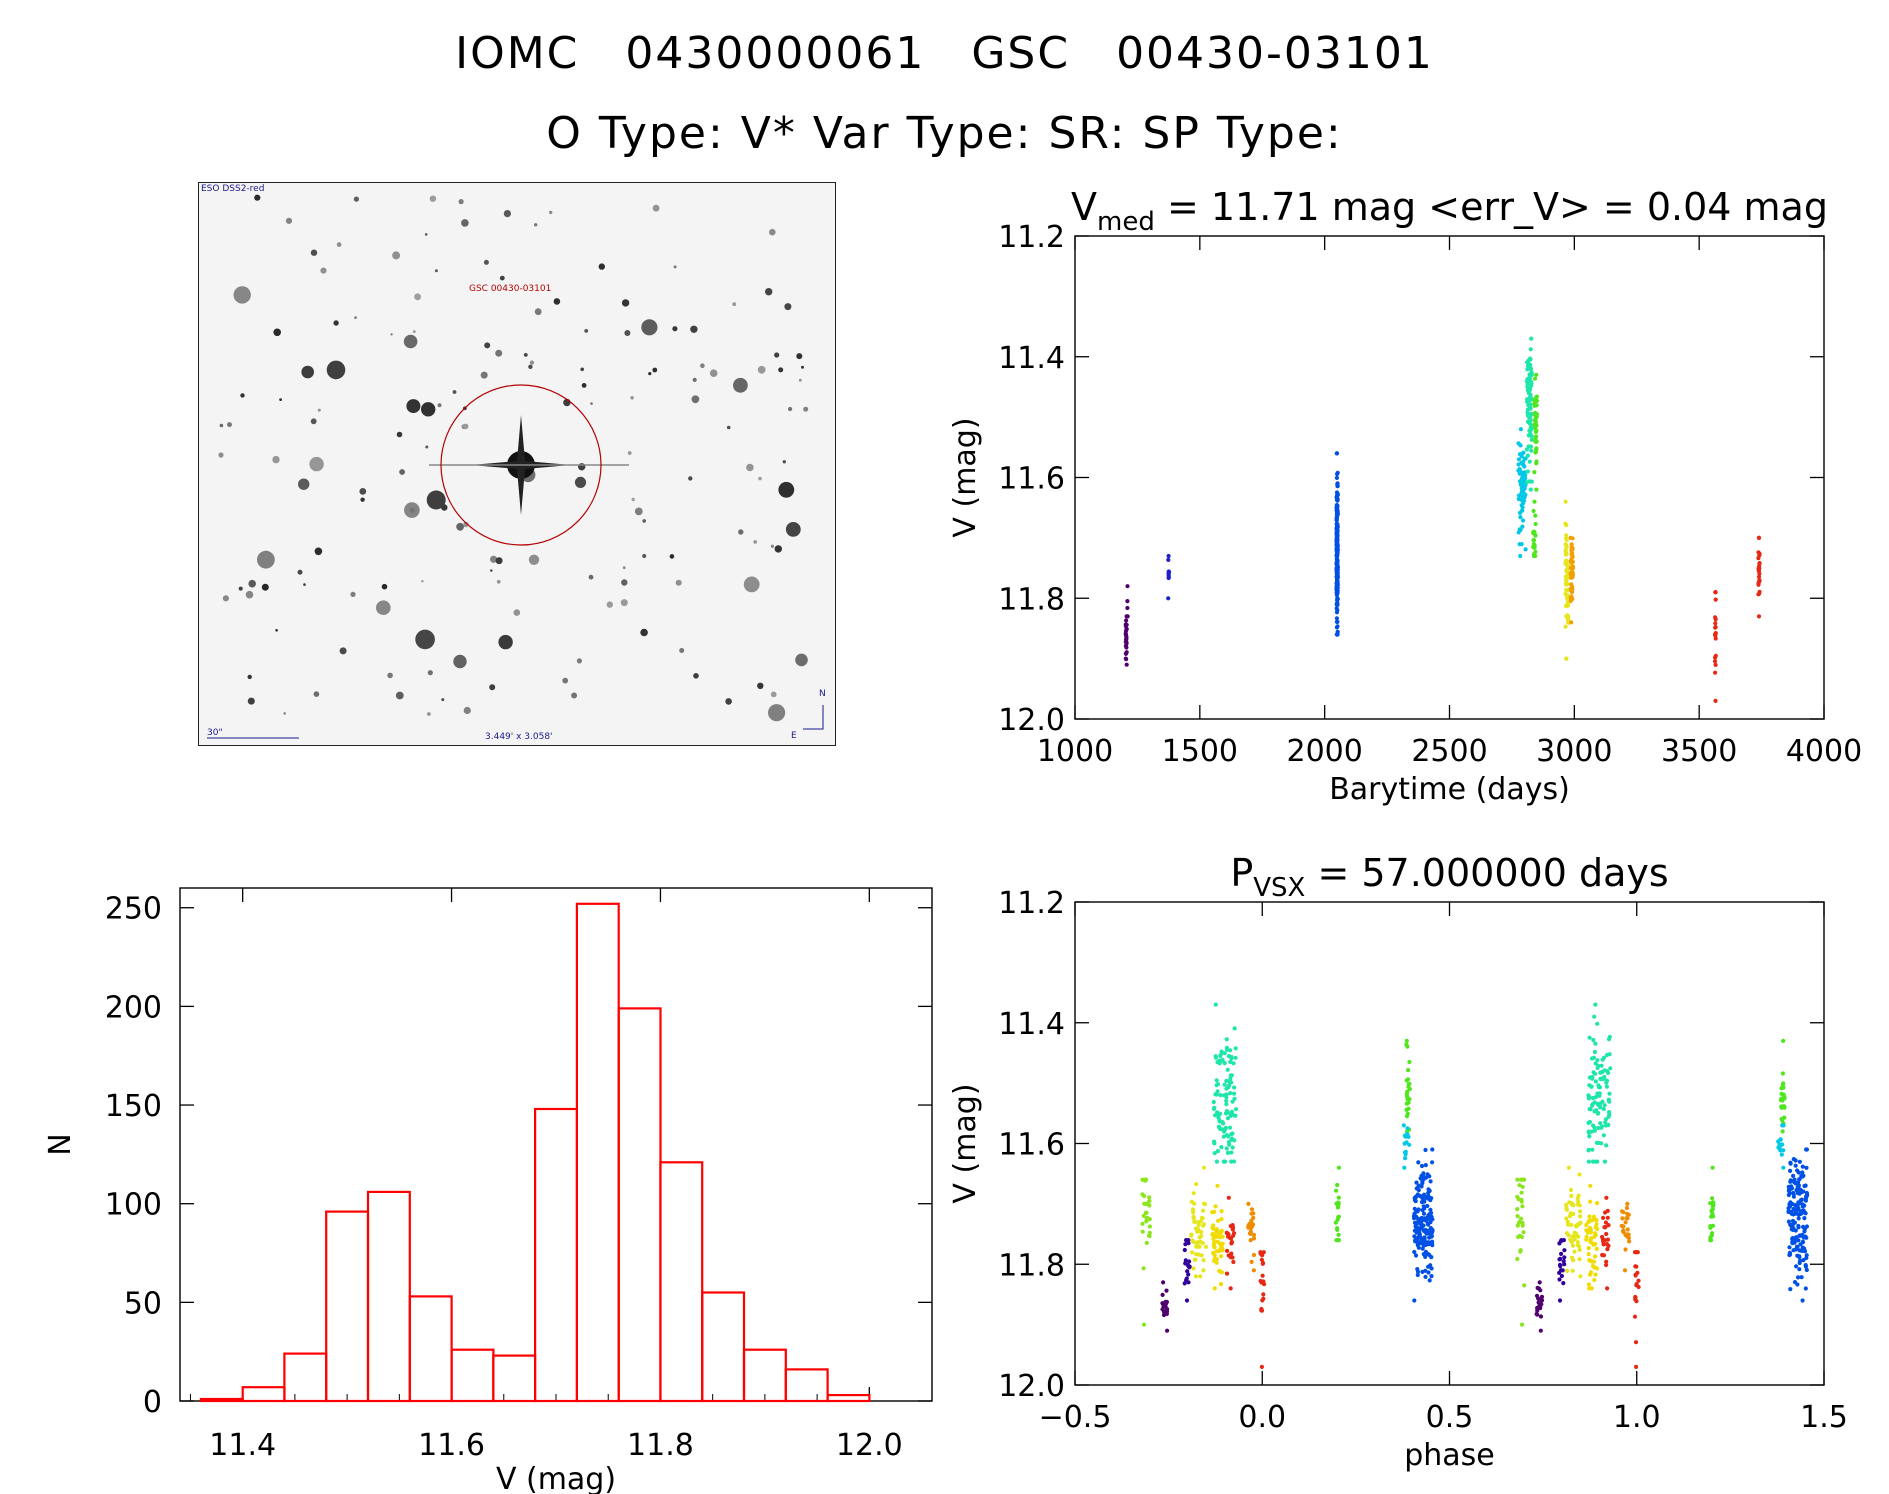  Describe the element at coordinates (764, 1375) in the screenshot. I see `histogram-bar` at that location.